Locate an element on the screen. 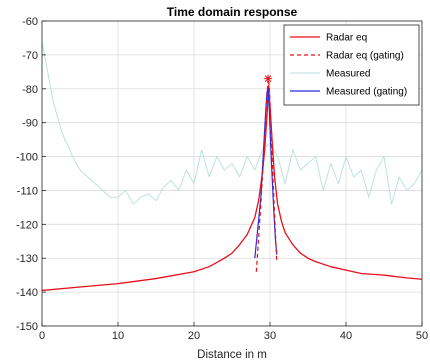 Image resolution: width=430 pixels, height=363 pixels. chart-title: Time domain response is located at coordinates (232, 12).